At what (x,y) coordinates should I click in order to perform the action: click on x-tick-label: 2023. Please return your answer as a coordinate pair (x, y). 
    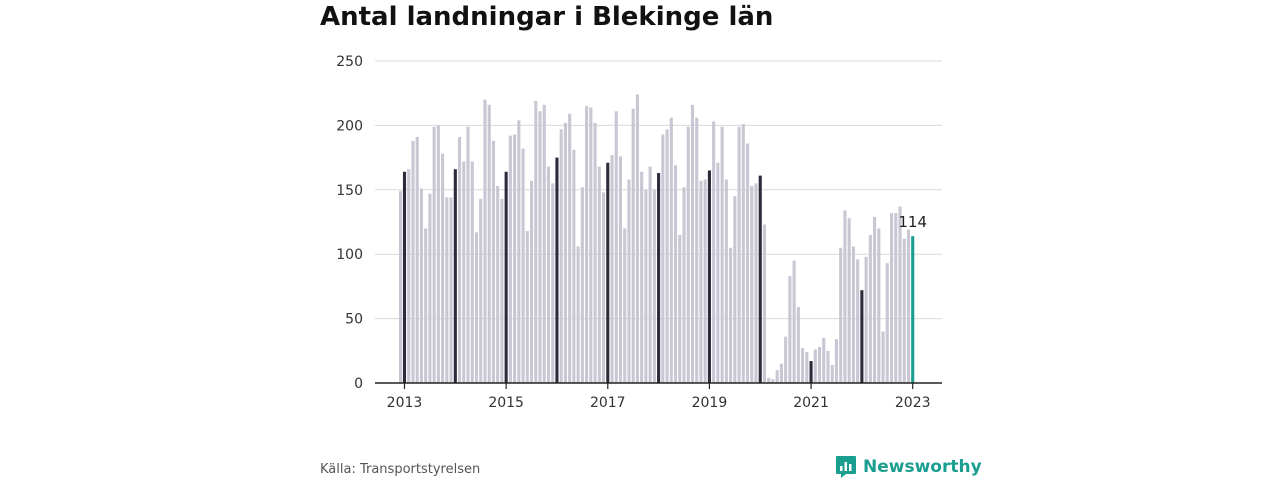
    Looking at the image, I should click on (913, 403).